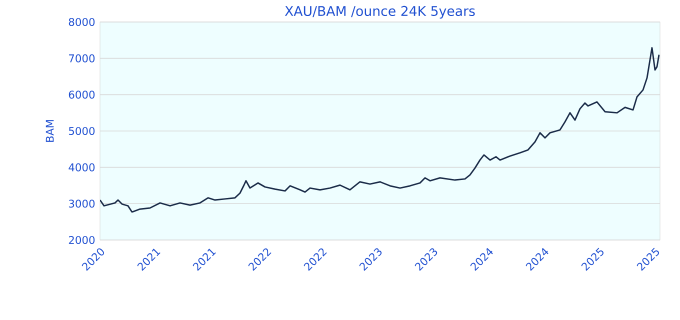  I want to click on y-axis-title: BAM, so click(50, 131).